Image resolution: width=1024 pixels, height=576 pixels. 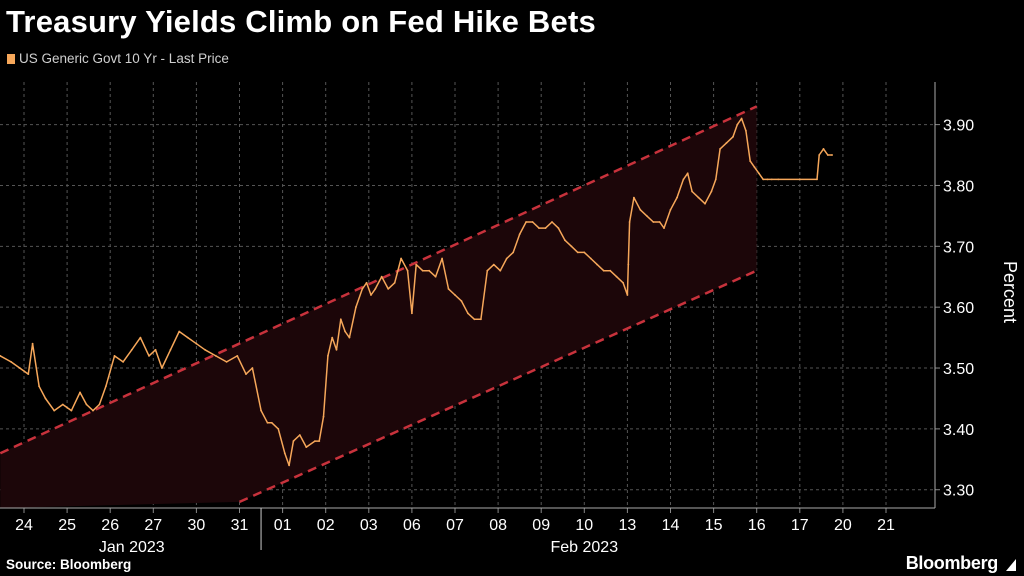 What do you see at coordinates (952, 563) in the screenshot?
I see `brand-logo: Bloomberg` at bounding box center [952, 563].